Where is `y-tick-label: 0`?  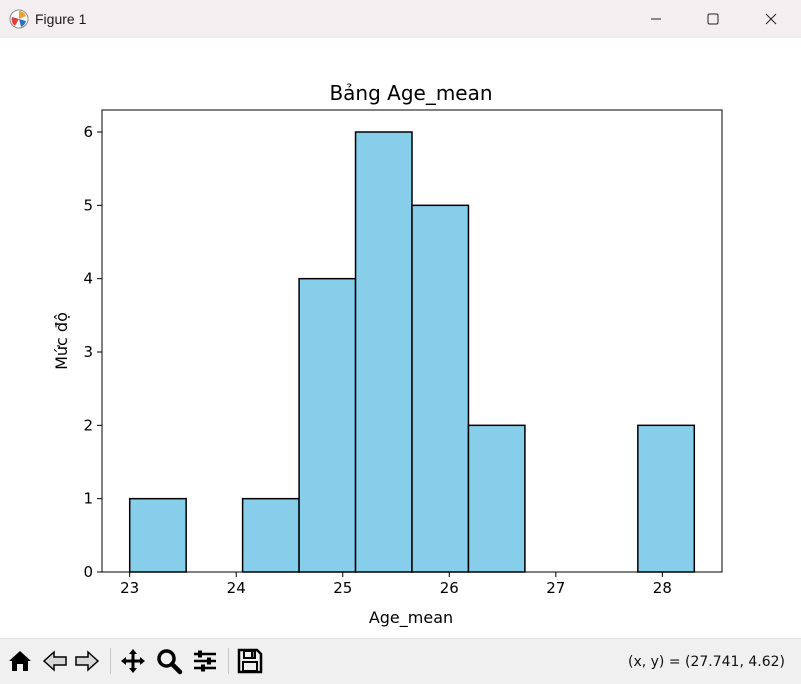 y-tick-label: 0 is located at coordinates (88, 572).